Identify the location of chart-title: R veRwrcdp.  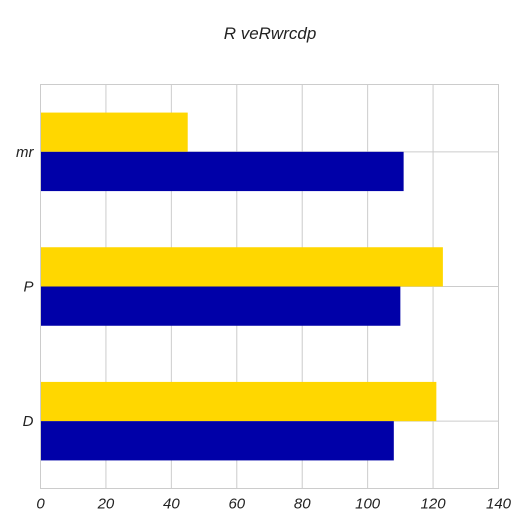
(270, 33).